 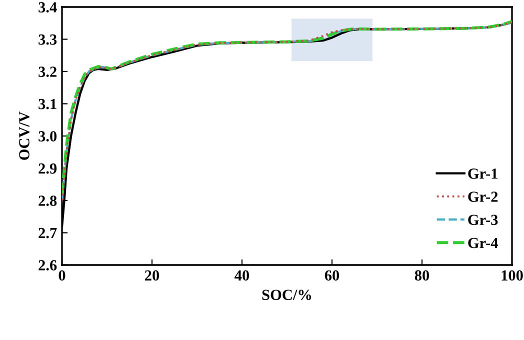 I want to click on y-tick-label: 2.9, so click(x=47, y=168).